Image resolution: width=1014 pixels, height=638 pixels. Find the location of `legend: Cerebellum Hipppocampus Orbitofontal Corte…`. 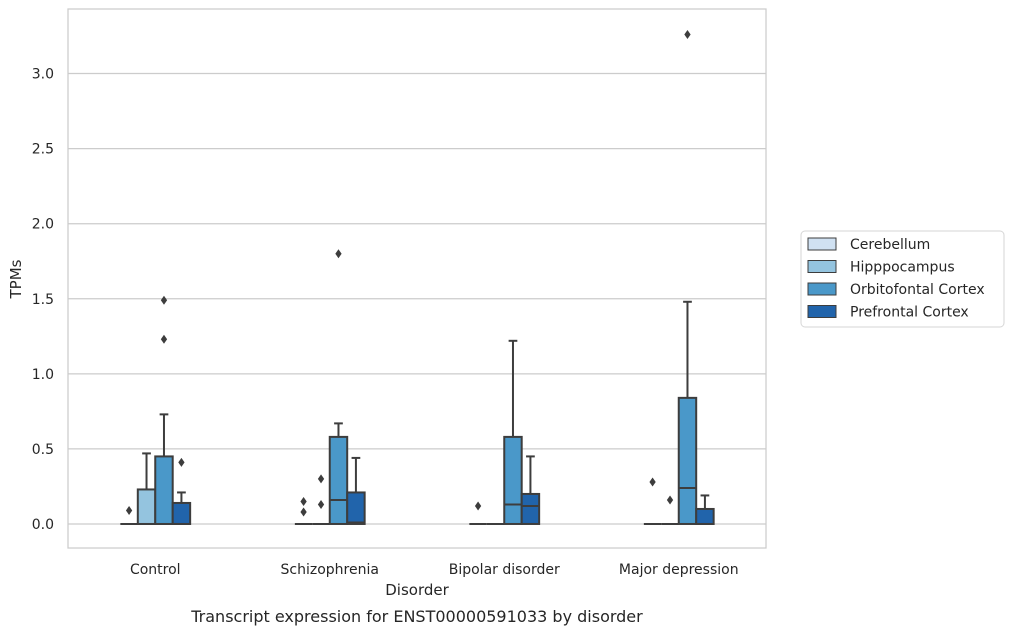

legend: Cerebellum Hipppocampus Orbitofontal Corte… is located at coordinates (902, 279).